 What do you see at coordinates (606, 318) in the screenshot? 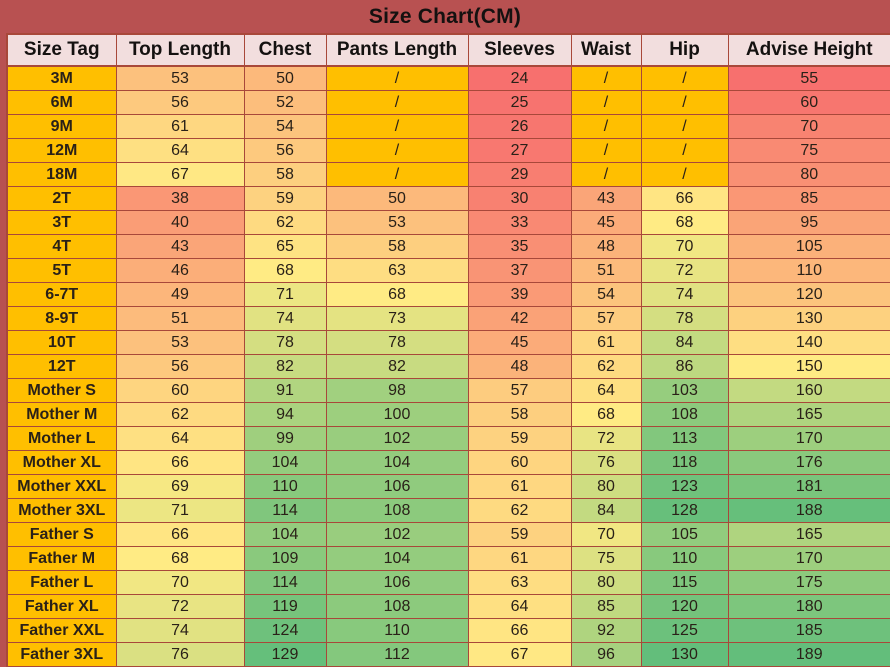
I see `value-cell: 57` at bounding box center [606, 318].